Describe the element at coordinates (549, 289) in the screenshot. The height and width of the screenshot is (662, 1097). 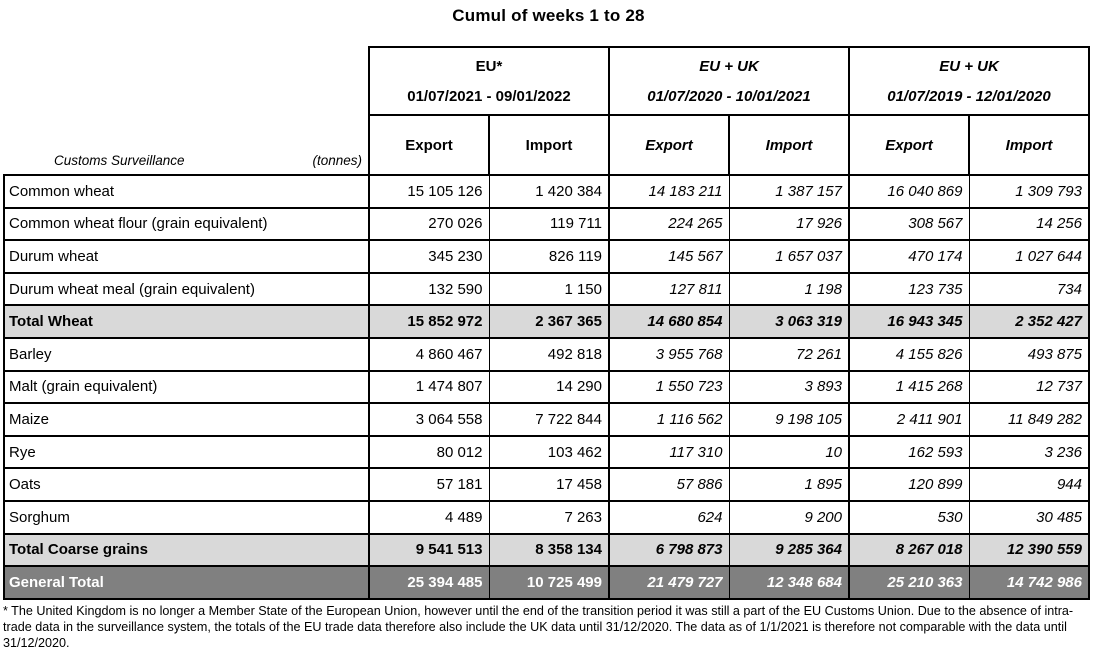
I see `value-cell: 1 150` at that location.